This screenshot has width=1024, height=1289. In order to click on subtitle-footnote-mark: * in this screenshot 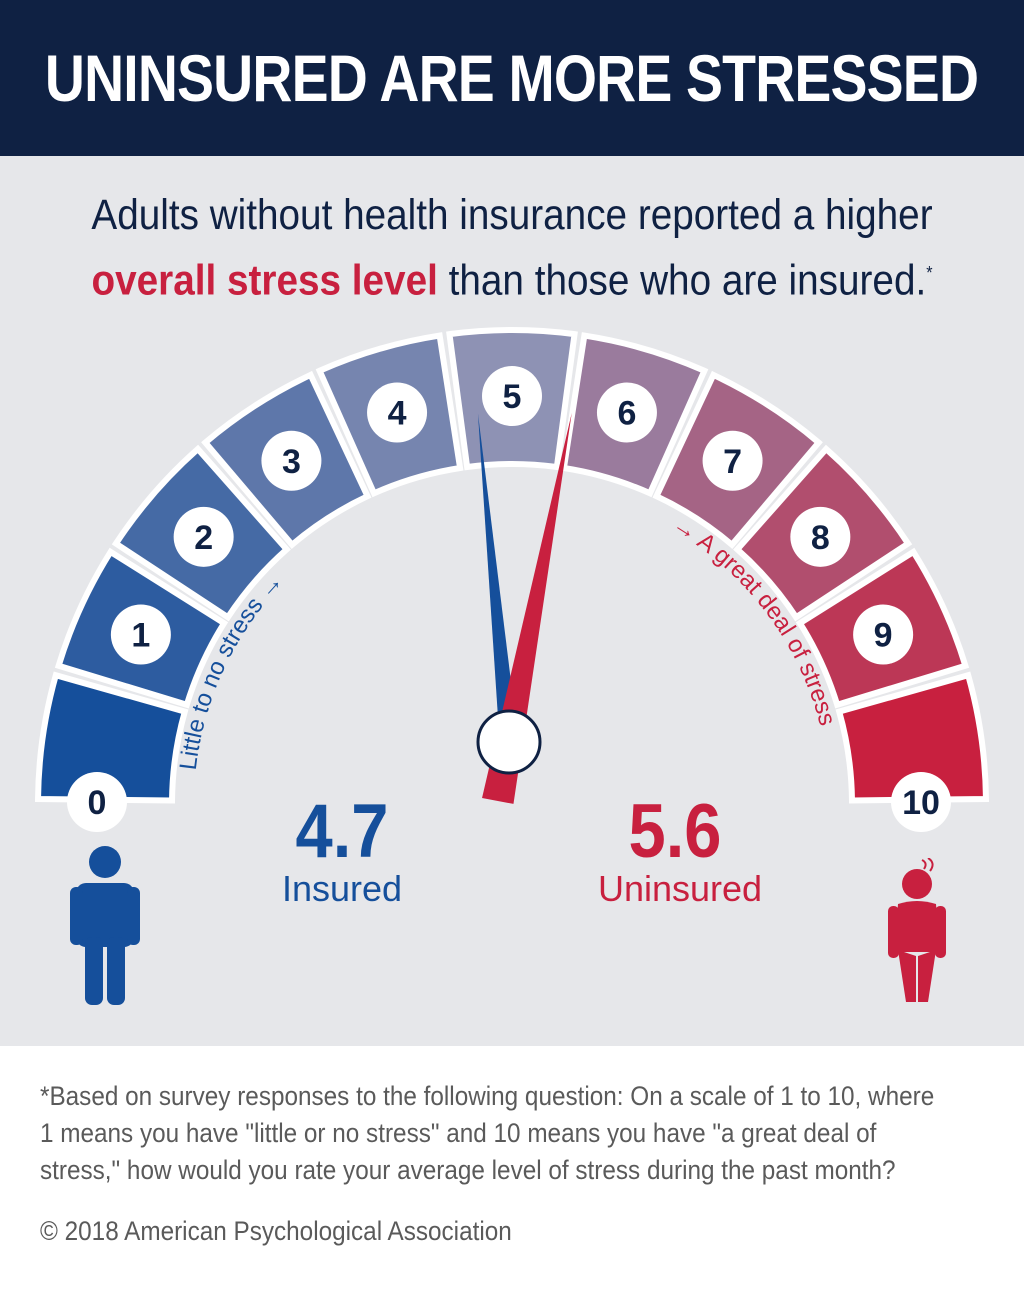, I will do `click(929, 273)`.